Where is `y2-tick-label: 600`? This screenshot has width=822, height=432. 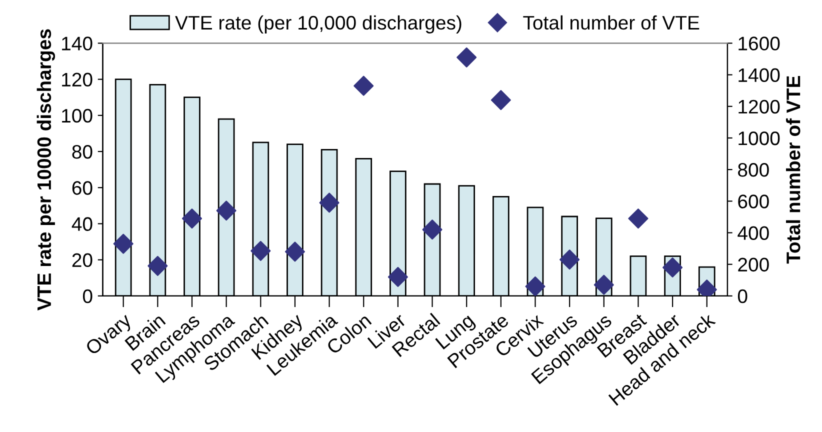 y2-tick-label: 600 is located at coordinates (753, 201).